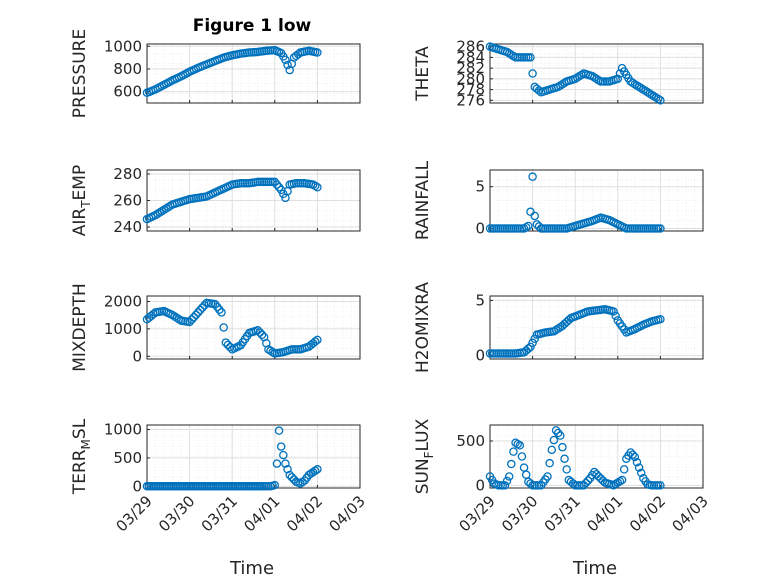 This screenshot has height=583, width=778. What do you see at coordinates (81, 200) in the screenshot?
I see `y-axis-label: AIRTEMP` at bounding box center [81, 200].